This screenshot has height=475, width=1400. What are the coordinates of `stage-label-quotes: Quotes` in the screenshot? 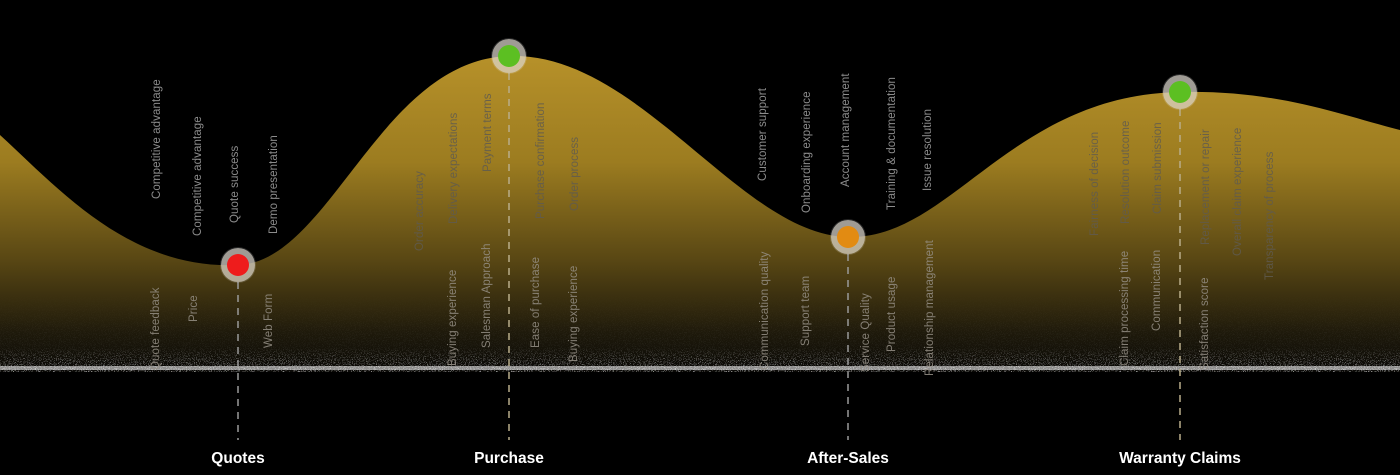 It's located at (238, 458).